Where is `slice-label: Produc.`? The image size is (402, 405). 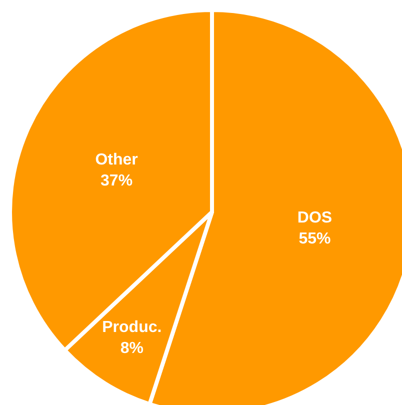 slice-label: Produc. is located at coordinates (132, 327).